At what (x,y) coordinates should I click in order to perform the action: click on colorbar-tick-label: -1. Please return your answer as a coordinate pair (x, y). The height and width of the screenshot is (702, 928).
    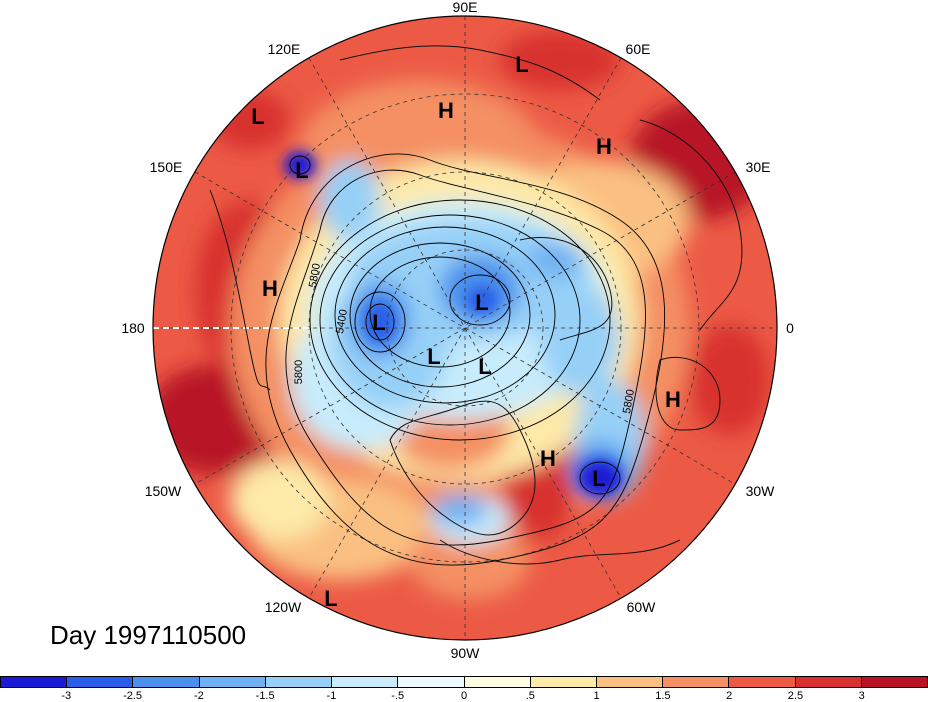
    Looking at the image, I should click on (331, 696).